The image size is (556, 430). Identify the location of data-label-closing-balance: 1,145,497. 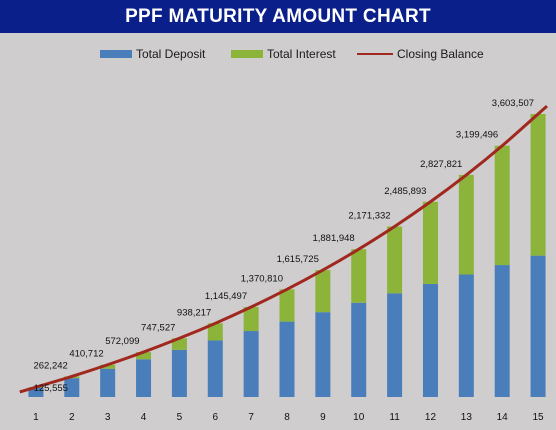
(226, 296).